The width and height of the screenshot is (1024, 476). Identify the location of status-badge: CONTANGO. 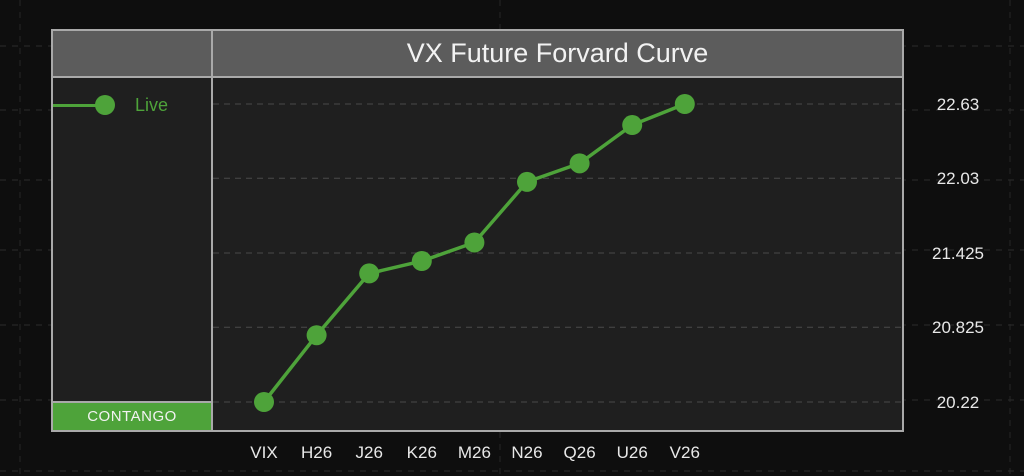
(132, 415).